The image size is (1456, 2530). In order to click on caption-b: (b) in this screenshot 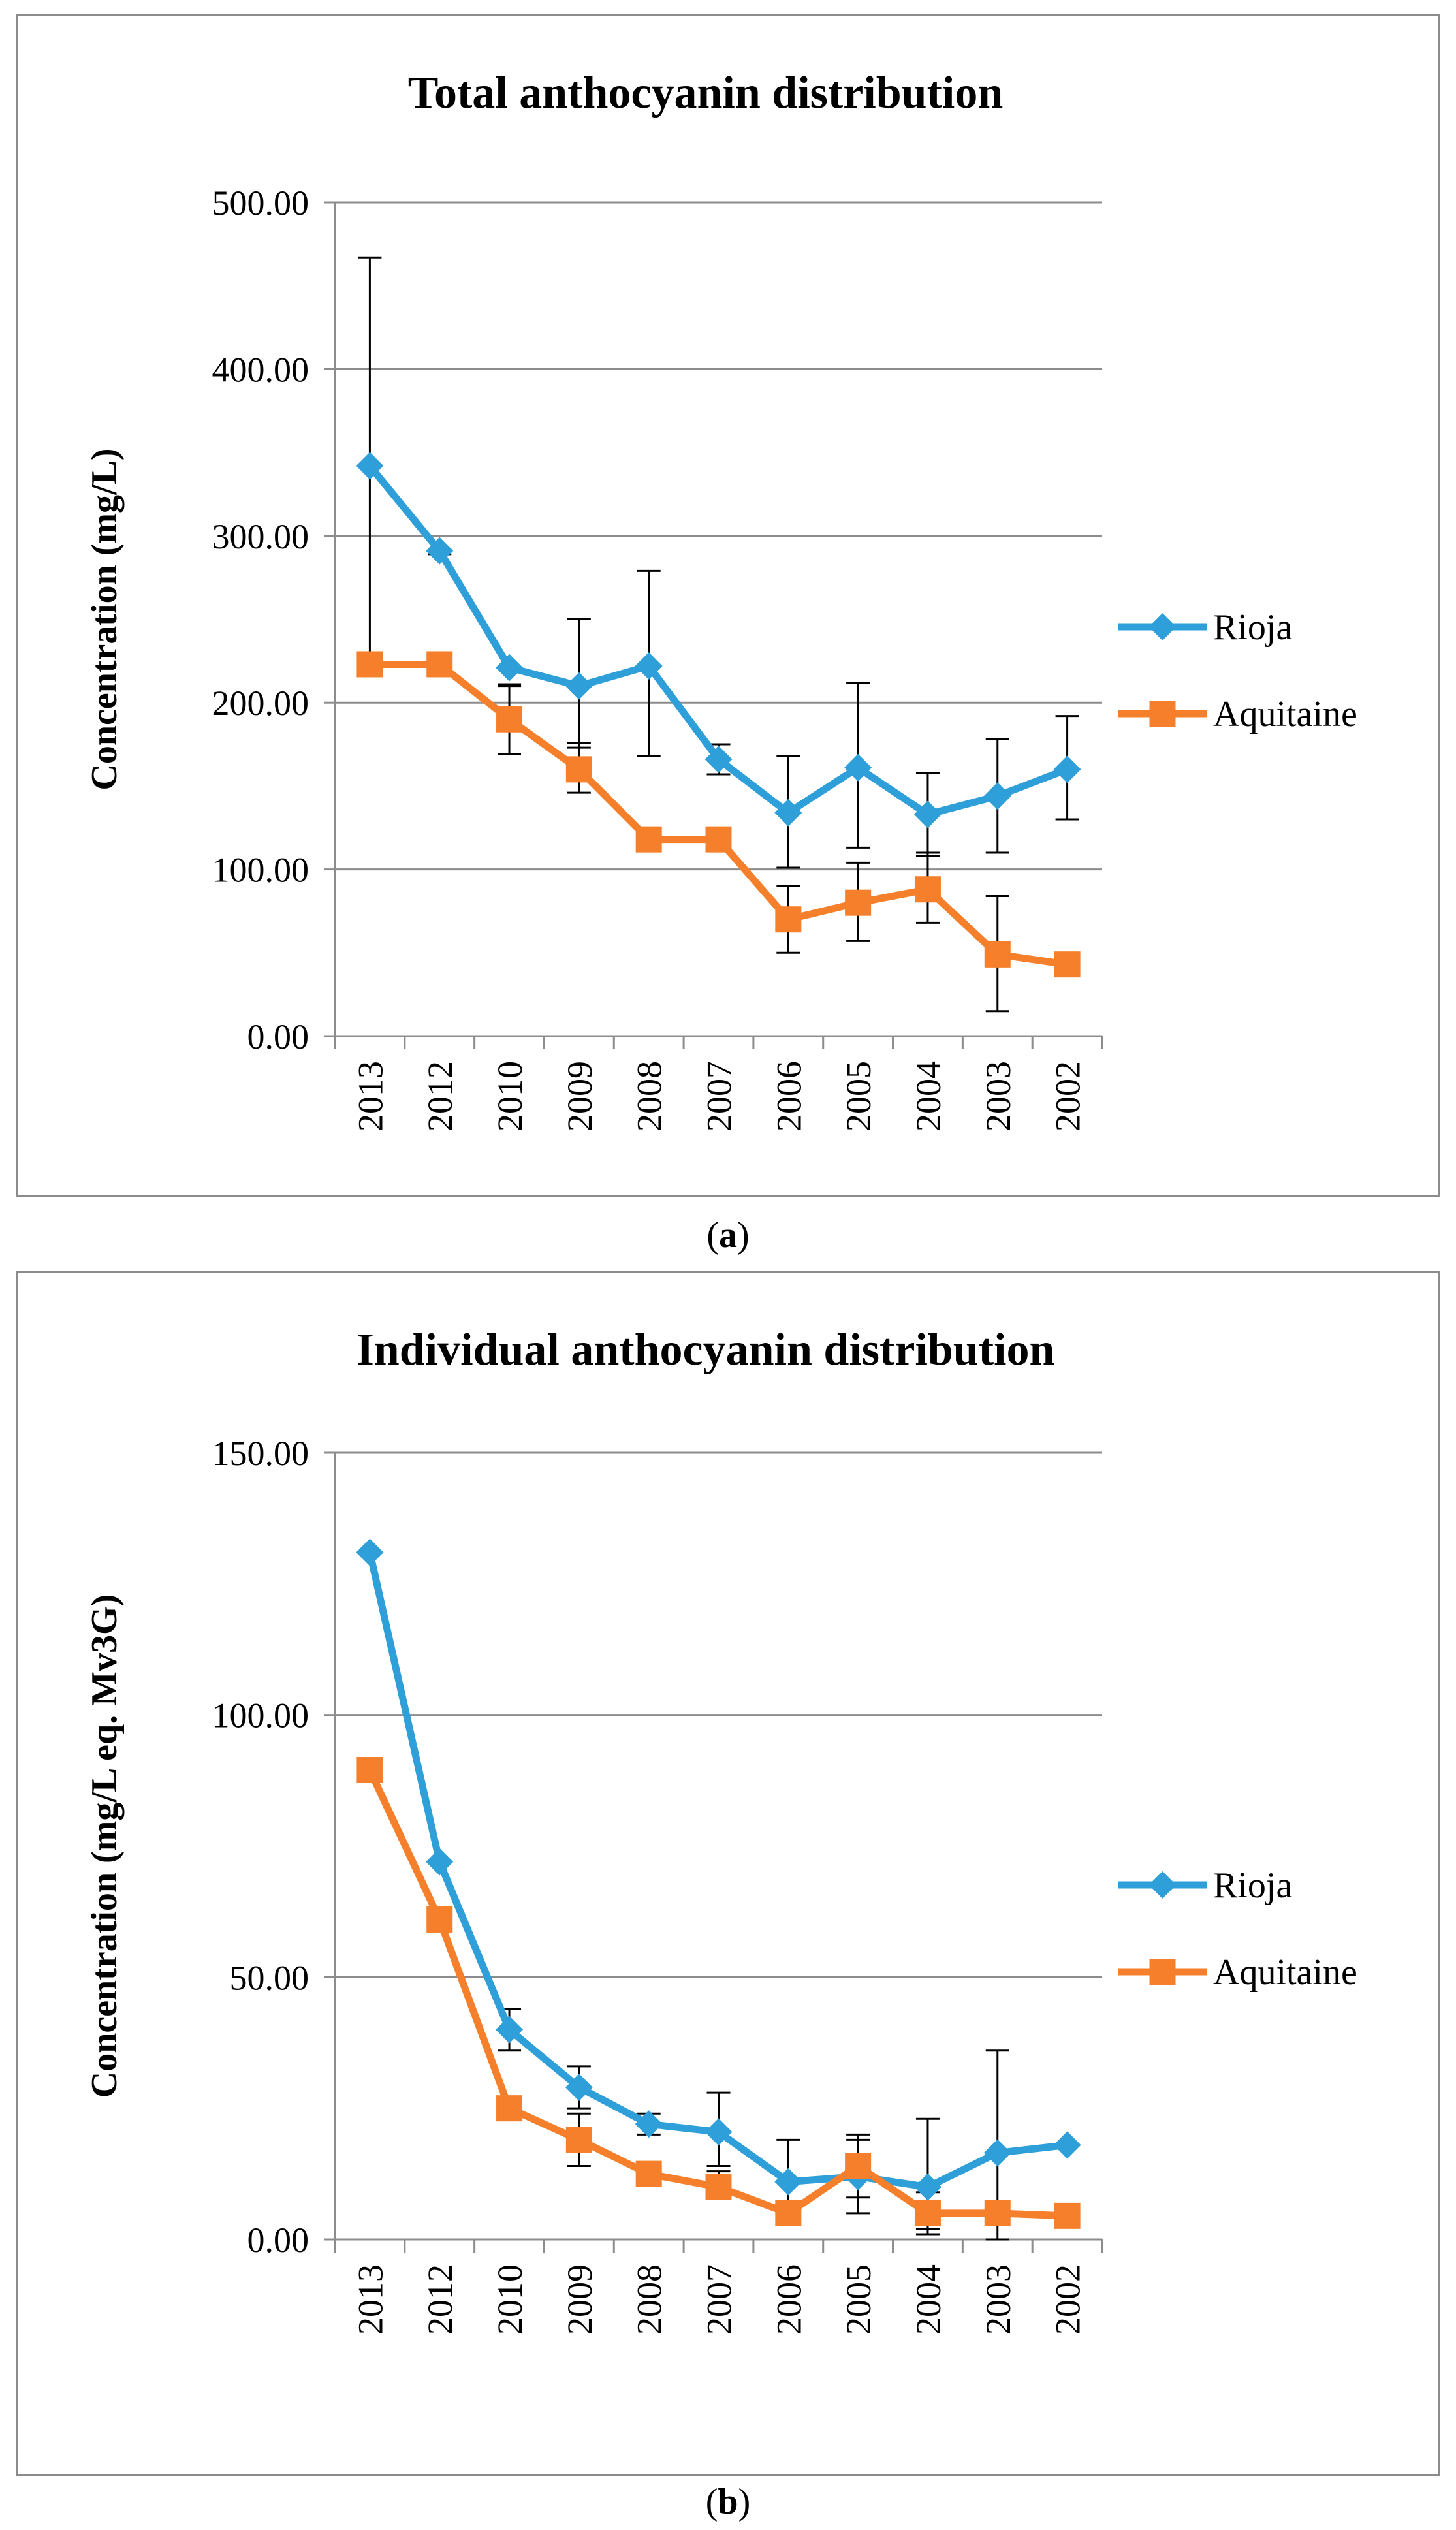, I will do `click(728, 2502)`.